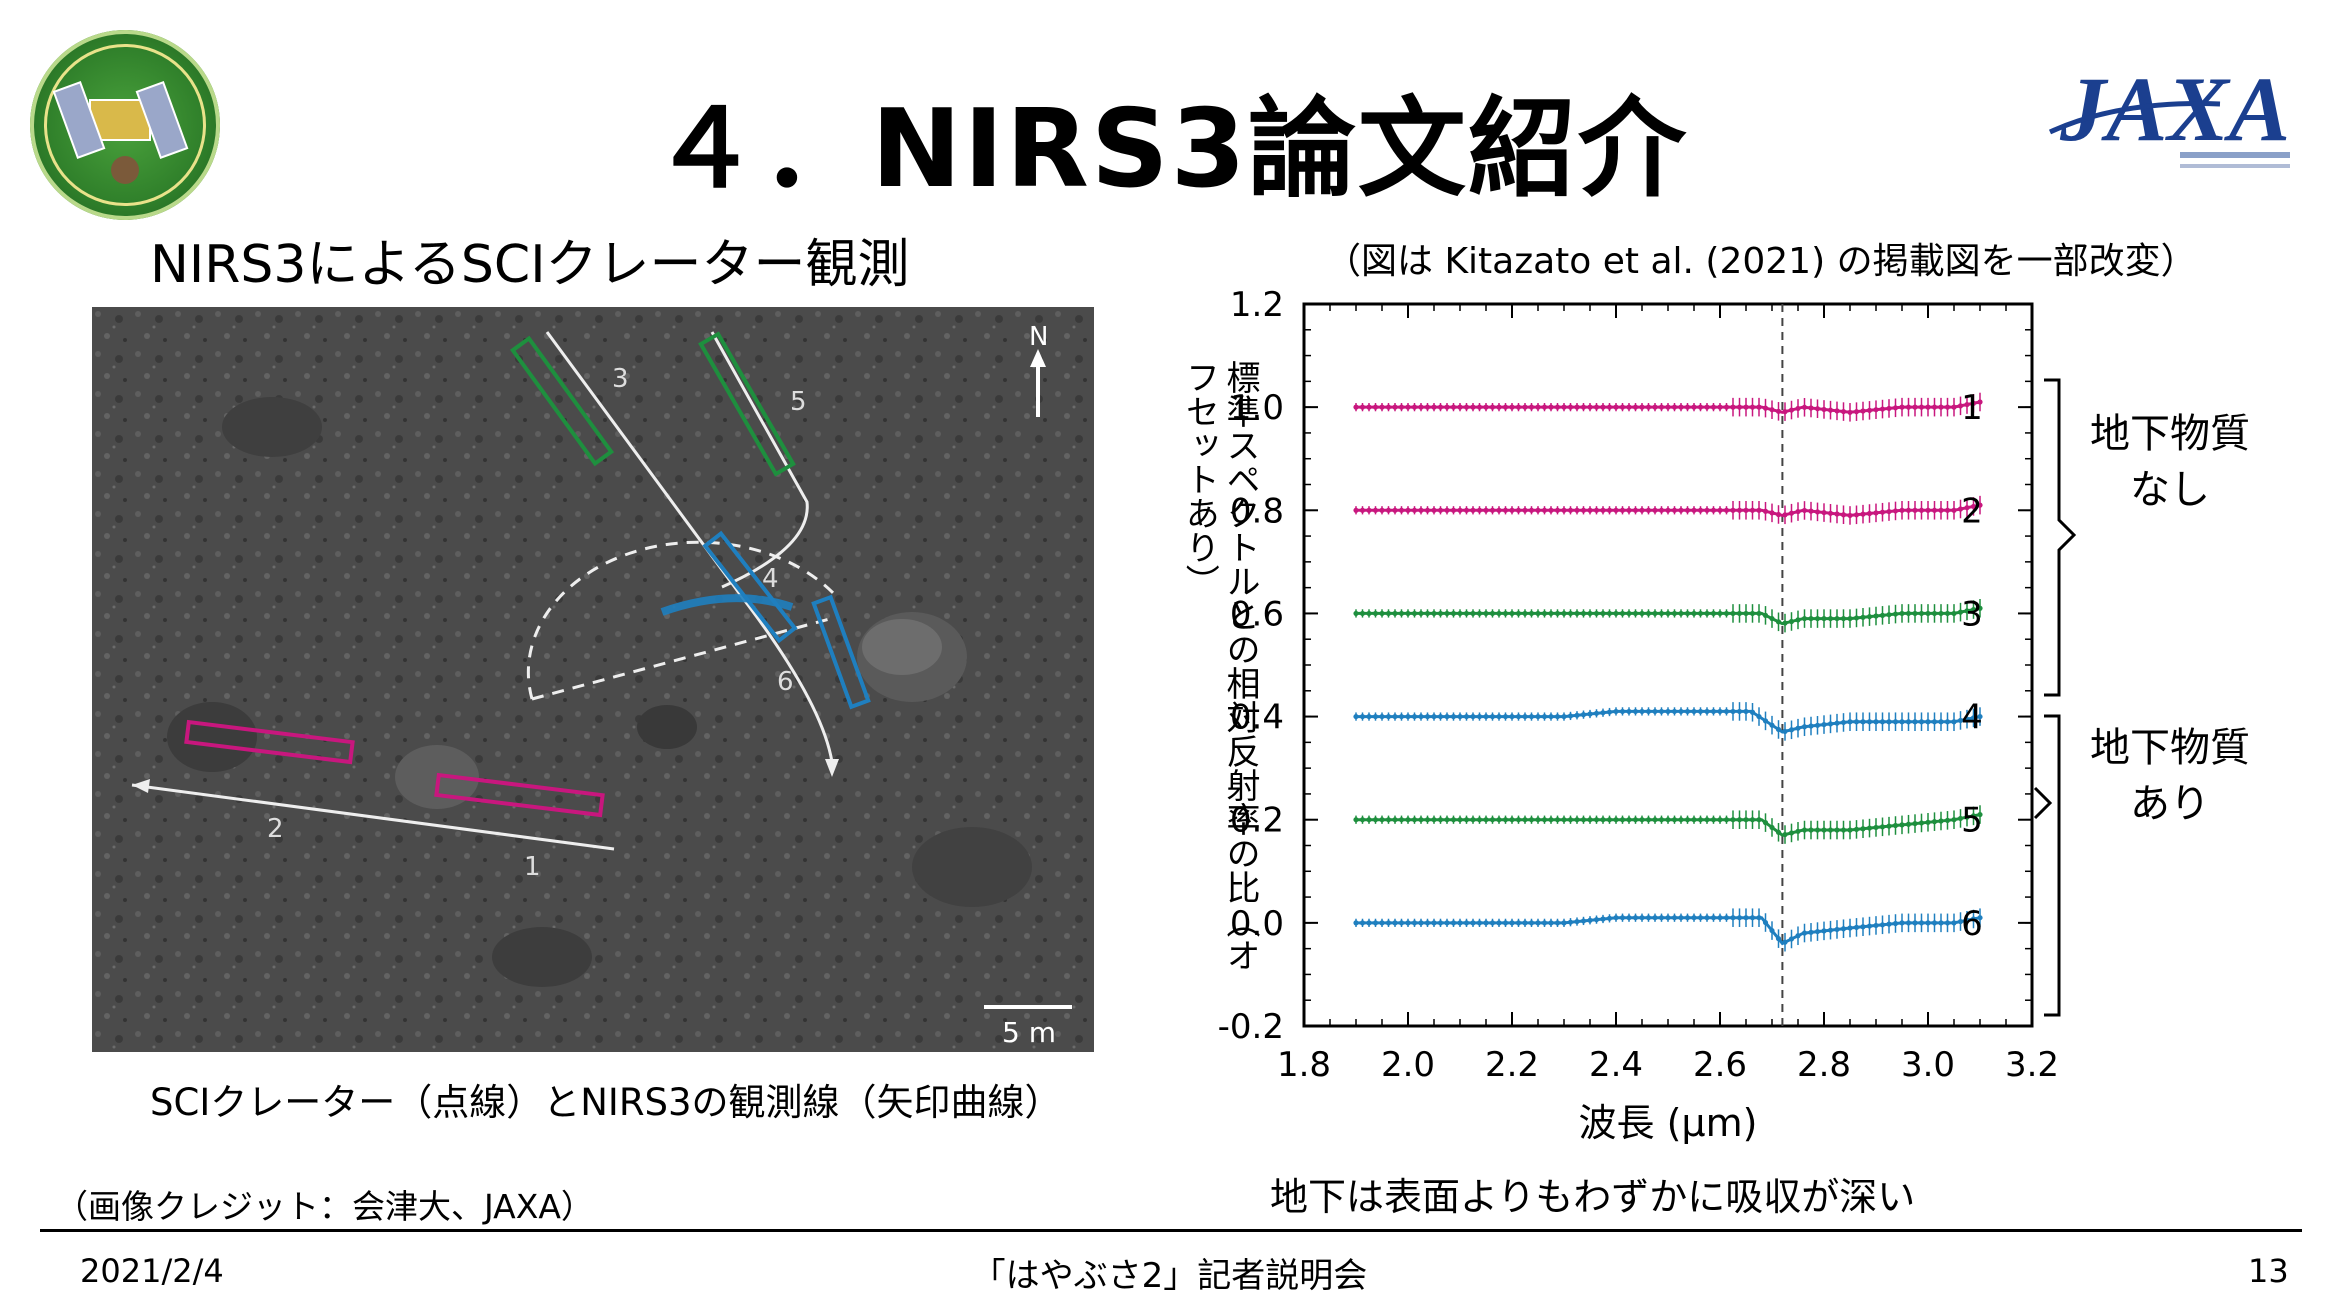  I want to click on page-number: 13, so click(2268, 1271).